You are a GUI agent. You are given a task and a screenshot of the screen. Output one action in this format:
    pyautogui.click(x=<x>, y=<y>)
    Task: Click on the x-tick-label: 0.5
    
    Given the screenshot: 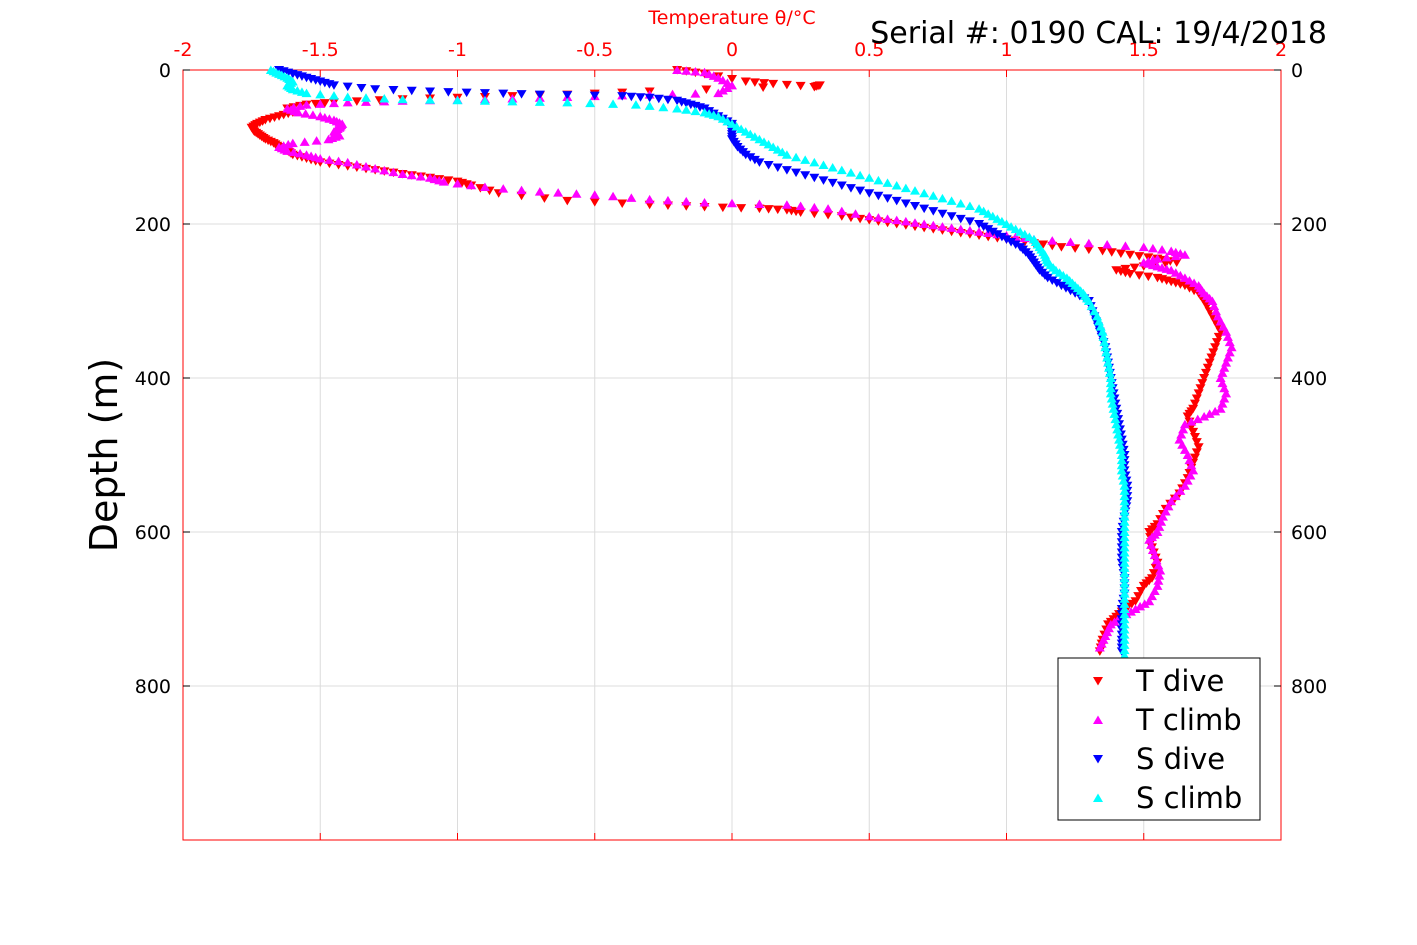 What is the action you would take?
    pyautogui.click(x=869, y=50)
    